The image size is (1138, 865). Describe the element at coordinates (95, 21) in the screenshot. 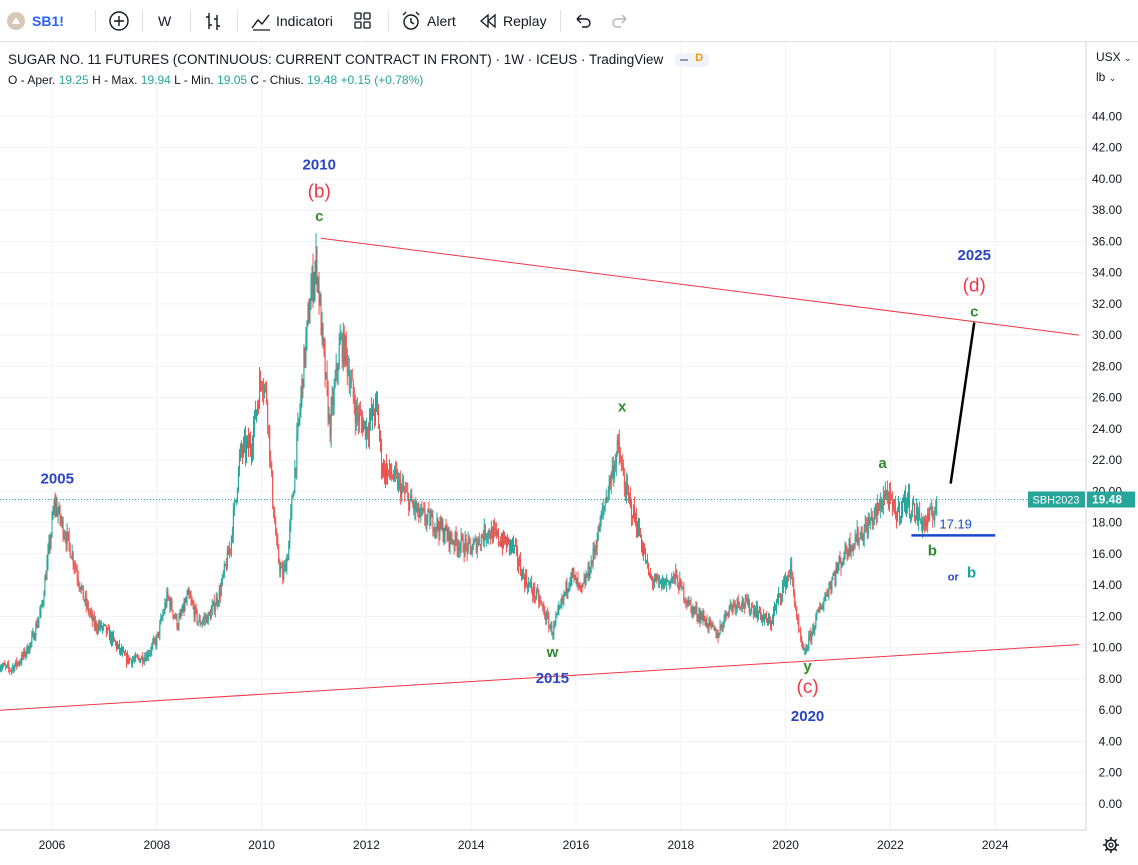

I see `toolbar-divider` at that location.